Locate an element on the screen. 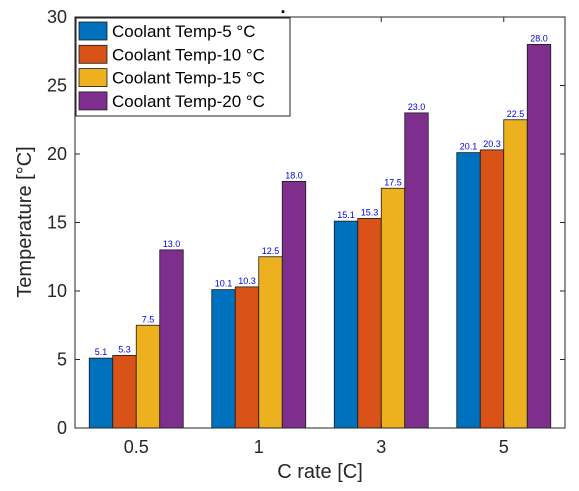 The image size is (579, 491). legend-entry: Coolant Temp-20 °C is located at coordinates (188, 101).